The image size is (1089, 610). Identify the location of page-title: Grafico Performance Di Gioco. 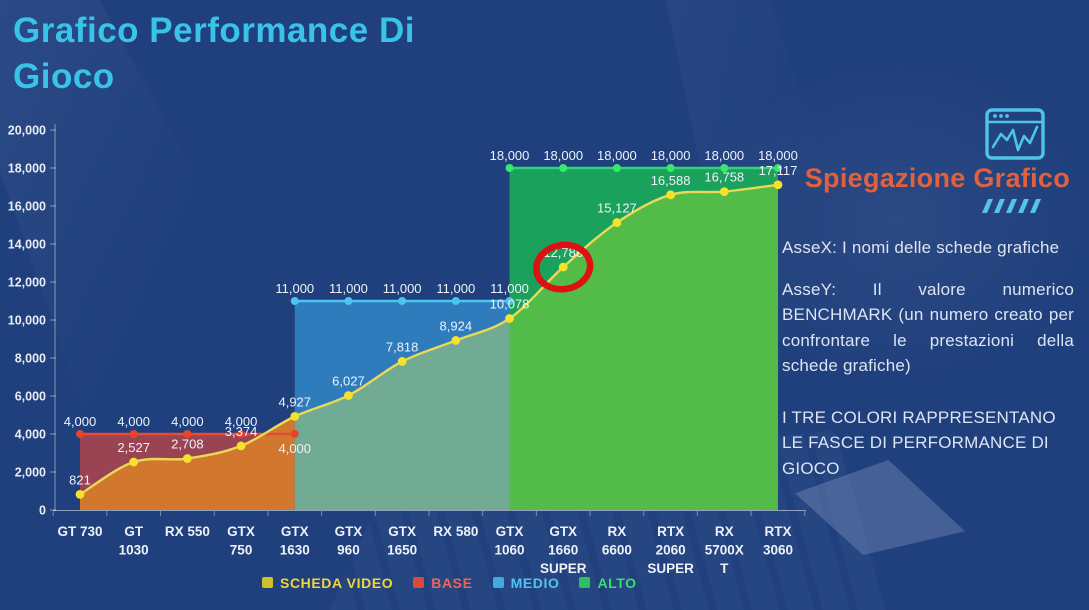
(214, 54).